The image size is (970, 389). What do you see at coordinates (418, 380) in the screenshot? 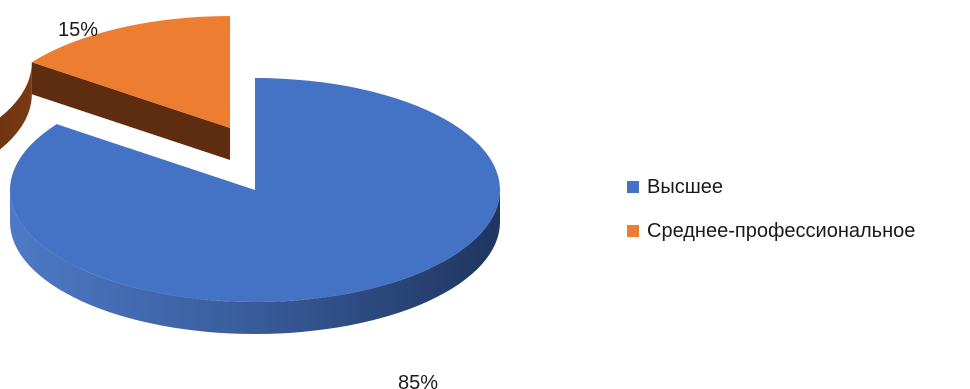
I see `data-label-higher: 85%` at bounding box center [418, 380].